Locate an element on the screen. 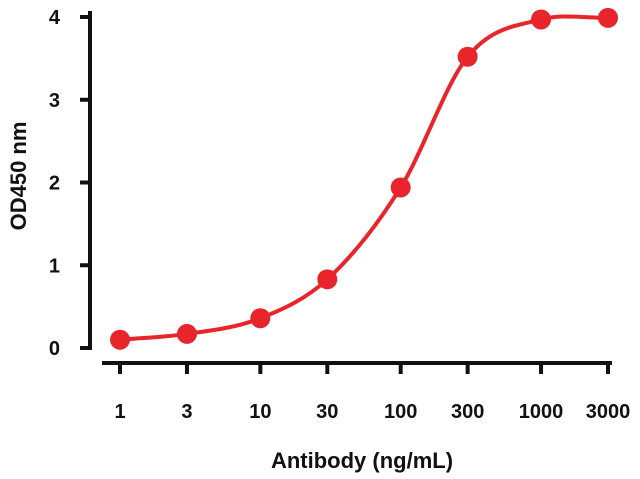 This screenshot has height=479, width=640. y-tick-label: 1 is located at coordinates (54, 266).